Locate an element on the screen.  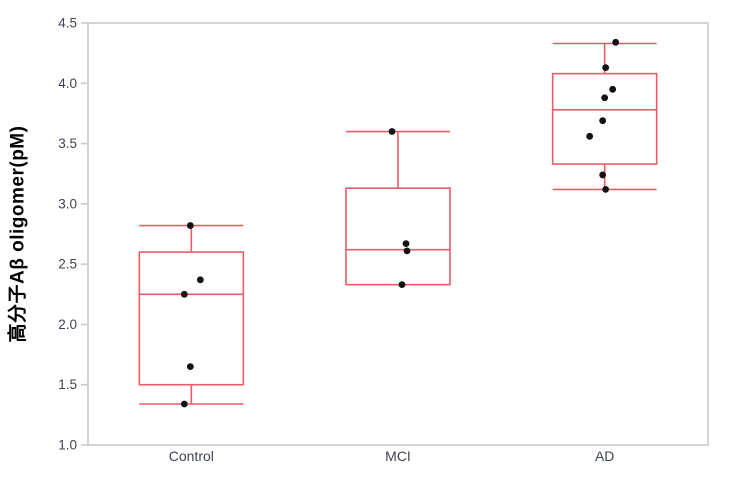
y-tick-label: 4.5 is located at coordinates (67, 23).